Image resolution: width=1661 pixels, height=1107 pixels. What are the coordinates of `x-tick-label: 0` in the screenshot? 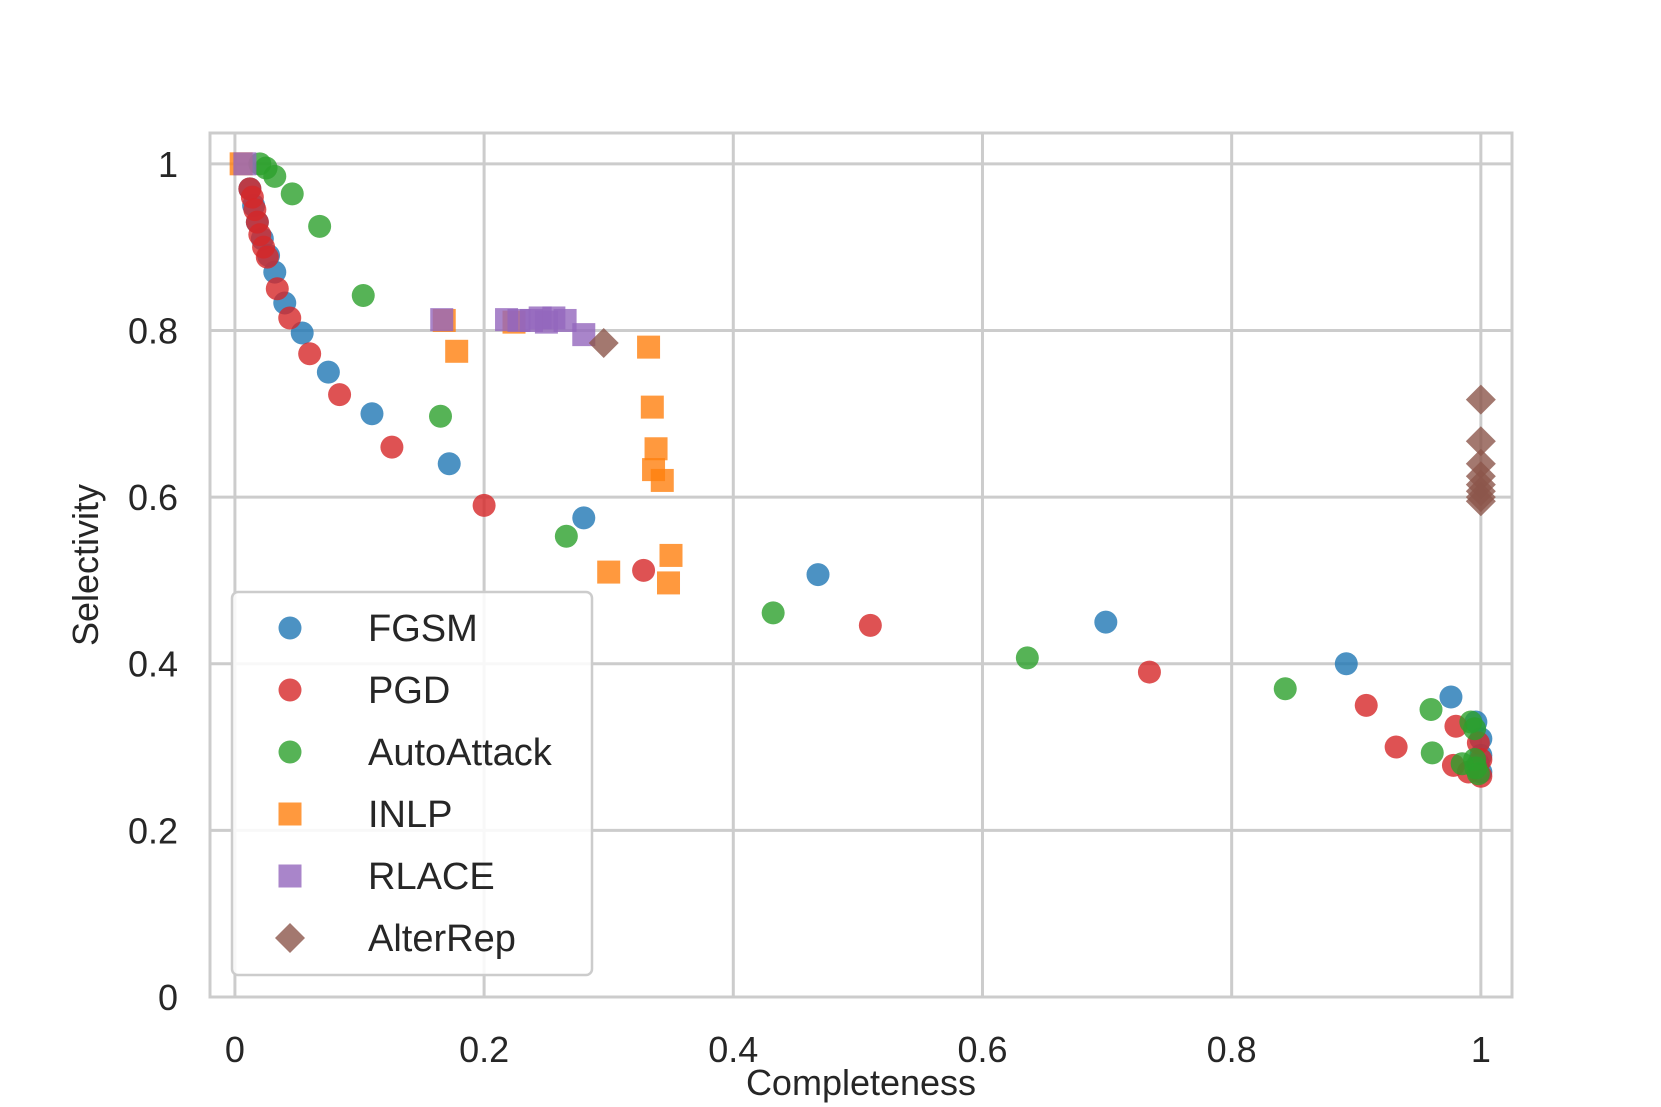 It's located at (235, 1049).